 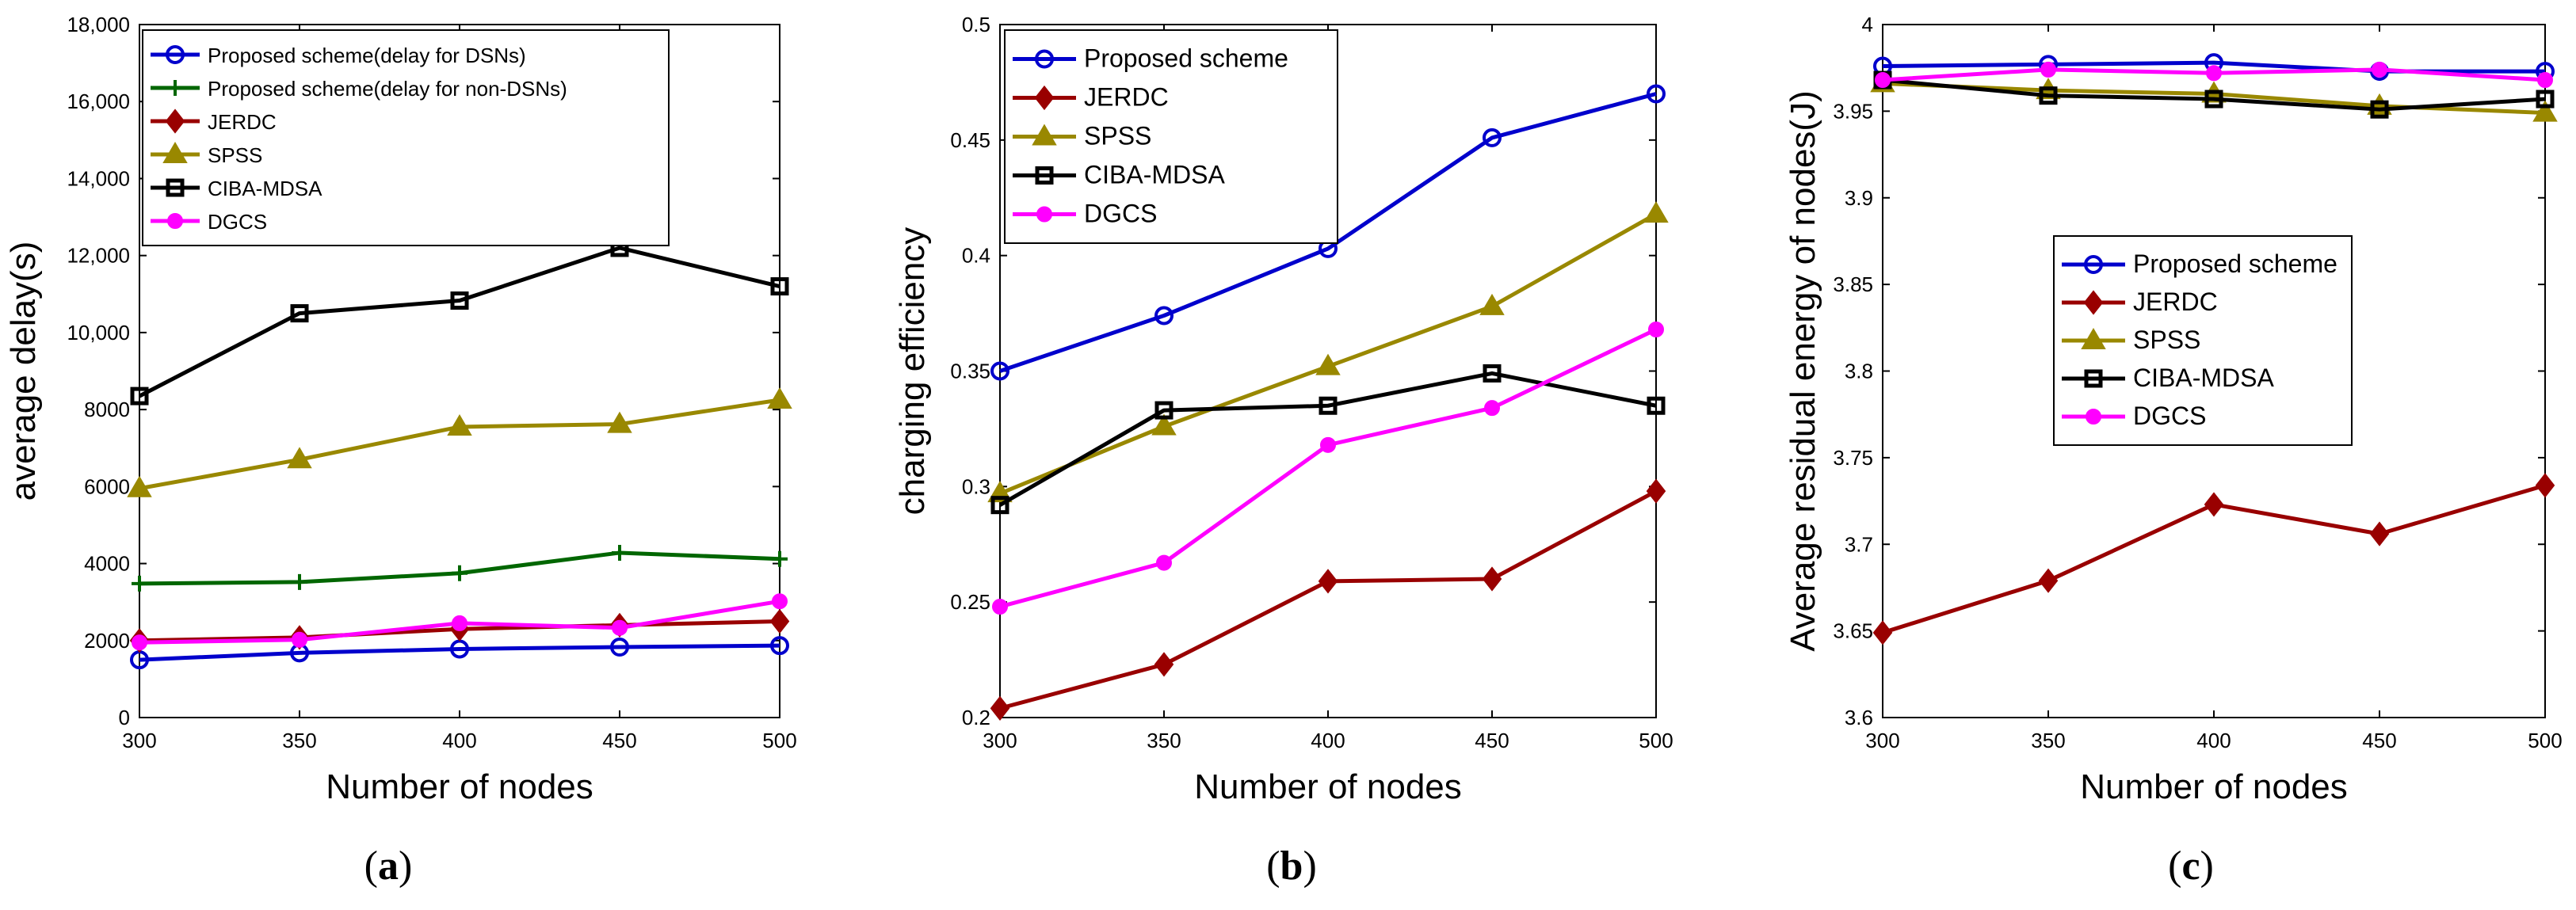 I want to click on y-tick-label: 0.2, so click(x=976, y=717).